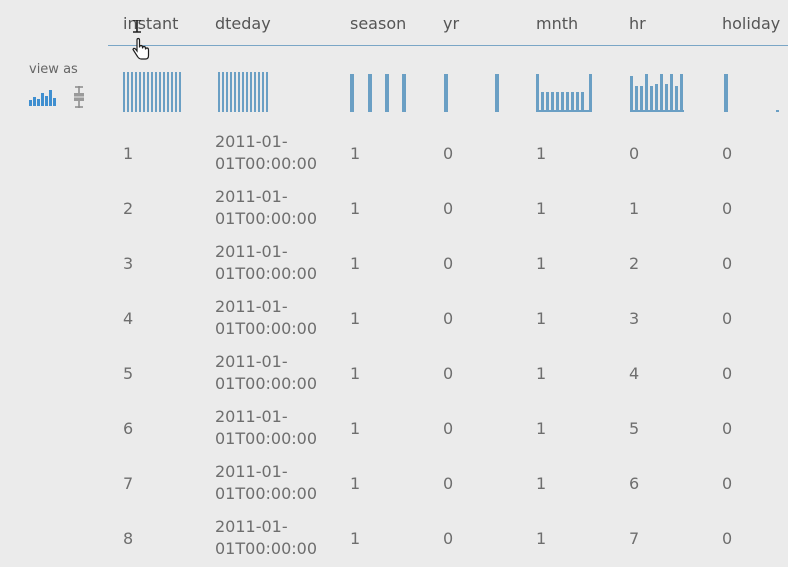  Describe the element at coordinates (245, 91) in the screenshot. I see `histogram-dteday` at that location.